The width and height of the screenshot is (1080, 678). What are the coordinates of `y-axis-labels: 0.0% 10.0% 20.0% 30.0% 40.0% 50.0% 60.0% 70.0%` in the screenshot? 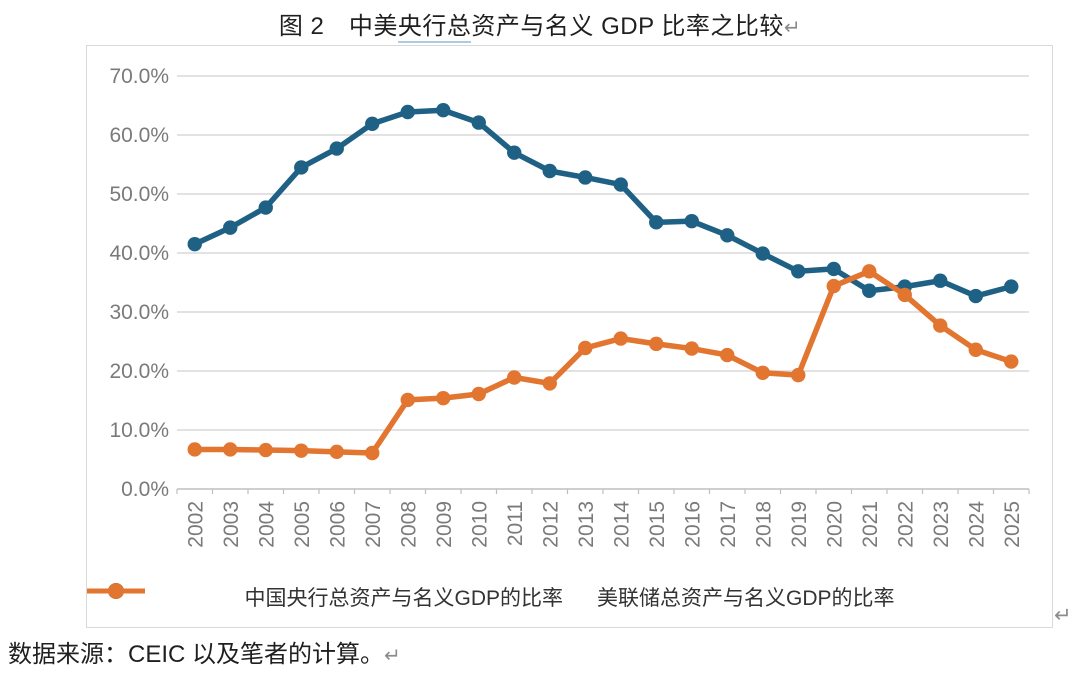 It's located at (139, 283).